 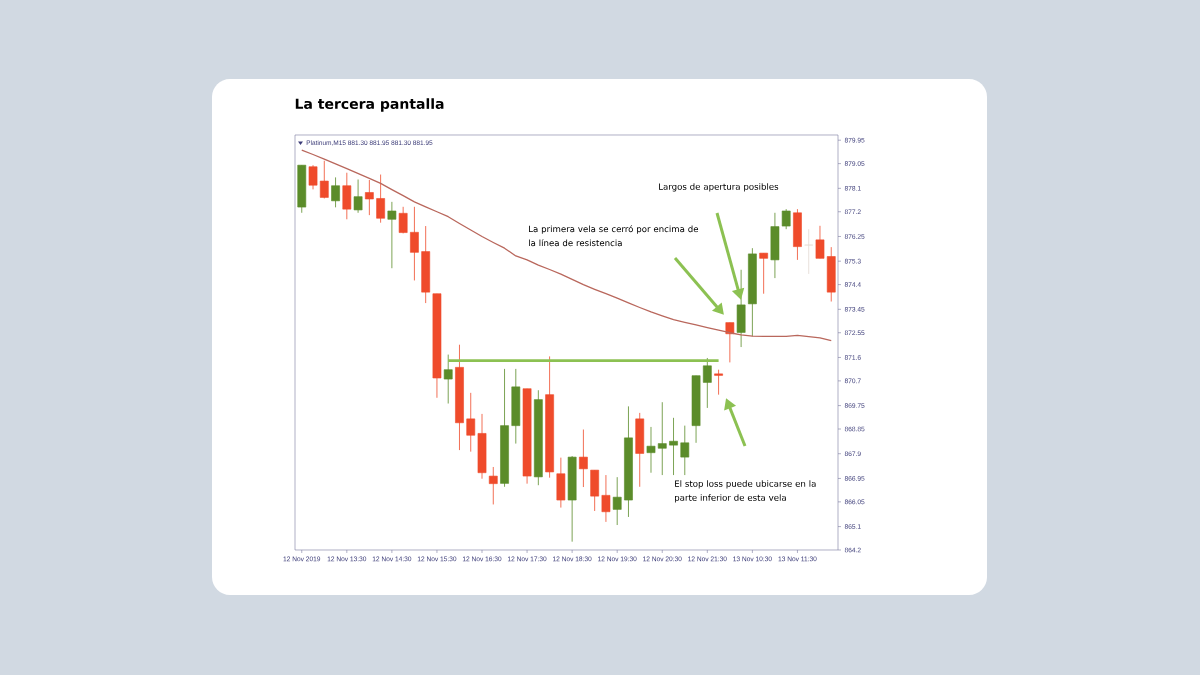 What do you see at coordinates (369, 105) in the screenshot?
I see `chart-title: La tercera pantalla` at bounding box center [369, 105].